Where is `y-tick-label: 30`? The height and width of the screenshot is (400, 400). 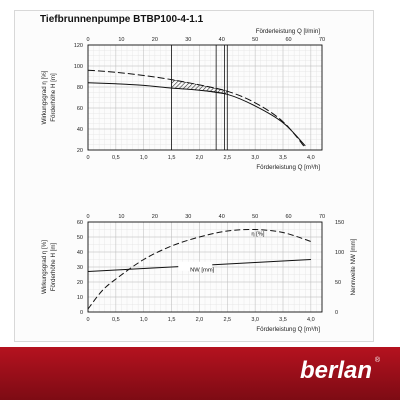
y-tick-label: 30 is located at coordinates (80, 268).